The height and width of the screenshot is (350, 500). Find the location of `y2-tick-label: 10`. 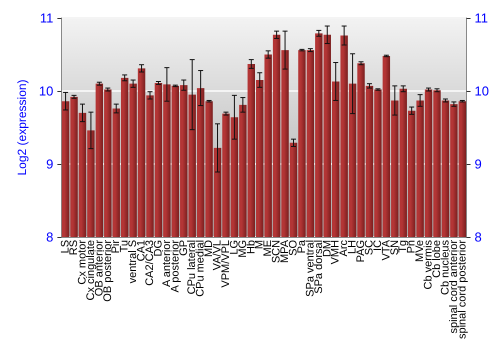

y2-tick-label: 10 is located at coordinates (482, 90).